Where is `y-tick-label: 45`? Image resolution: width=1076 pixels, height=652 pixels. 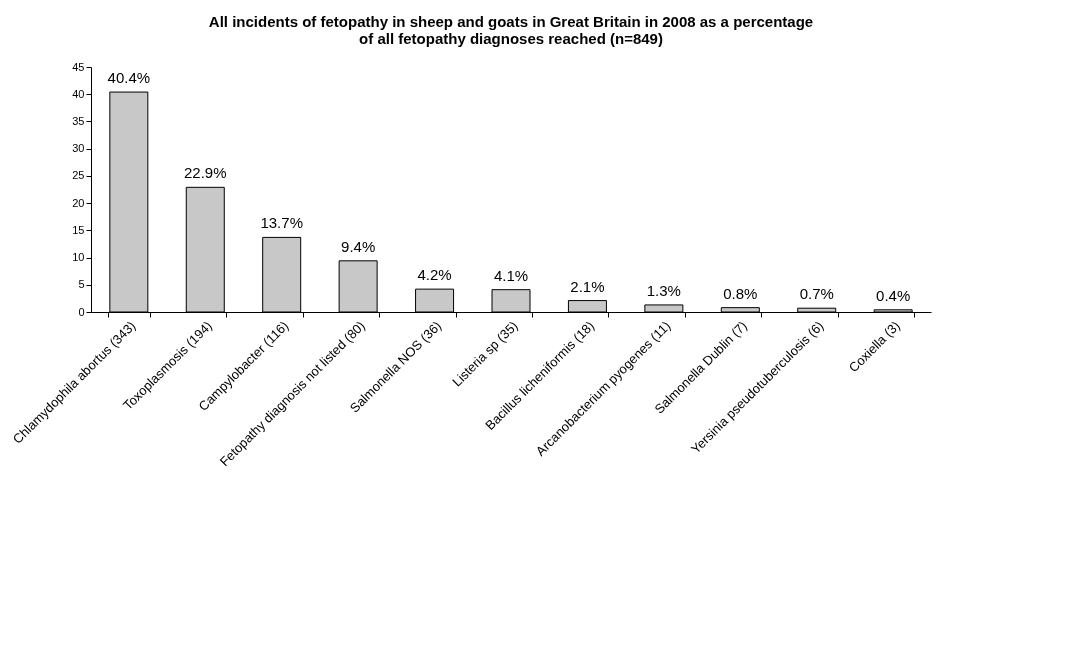 y-tick-label: 45 is located at coordinates (78, 66).